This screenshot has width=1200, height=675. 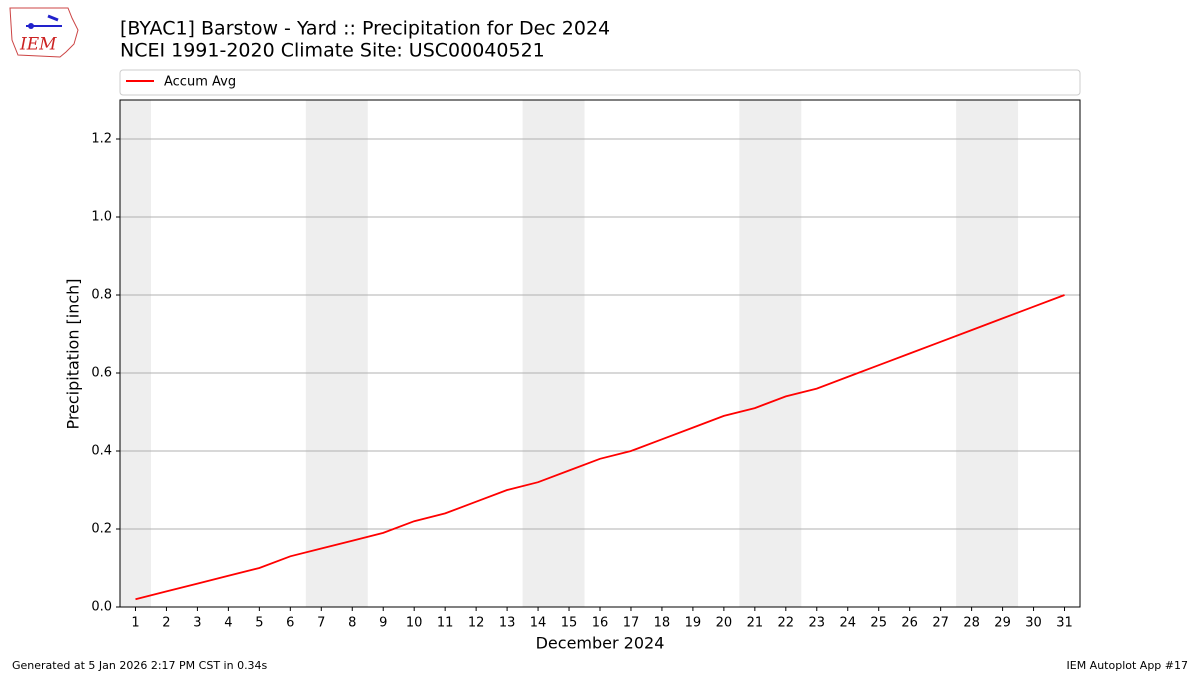 I want to click on x-tick-label: 19, so click(x=693, y=623).